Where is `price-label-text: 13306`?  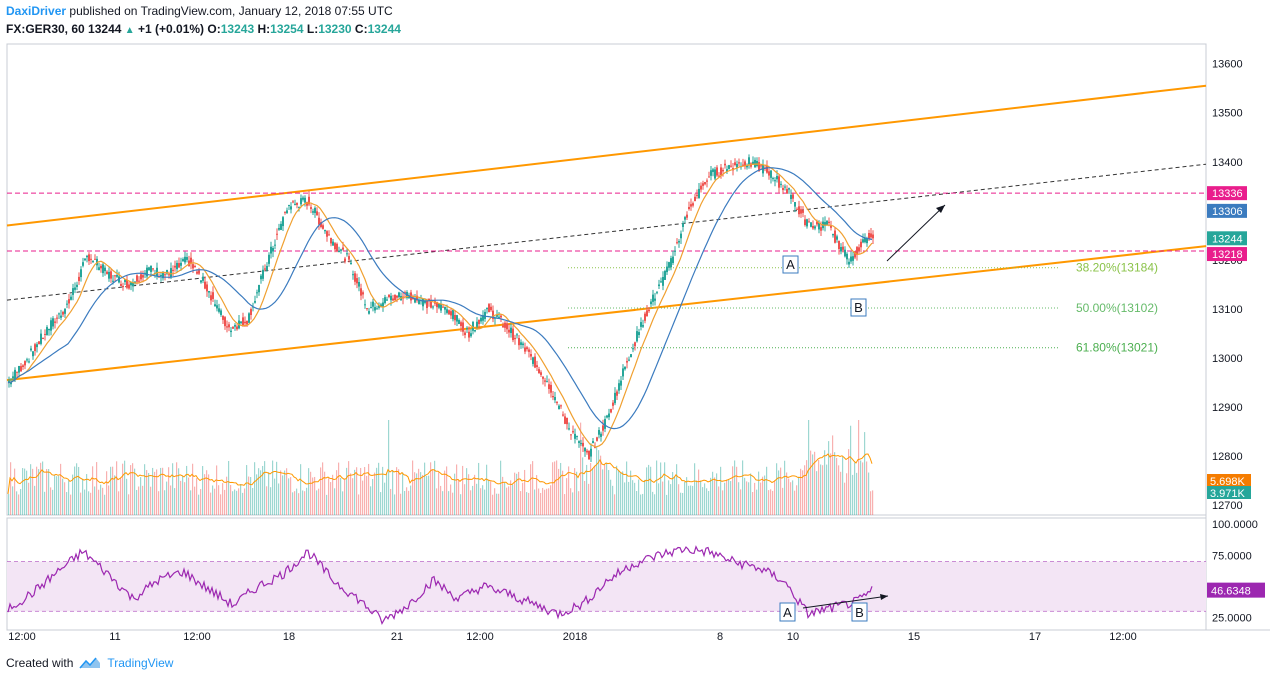 price-label-text: 13306 is located at coordinates (1227, 212).